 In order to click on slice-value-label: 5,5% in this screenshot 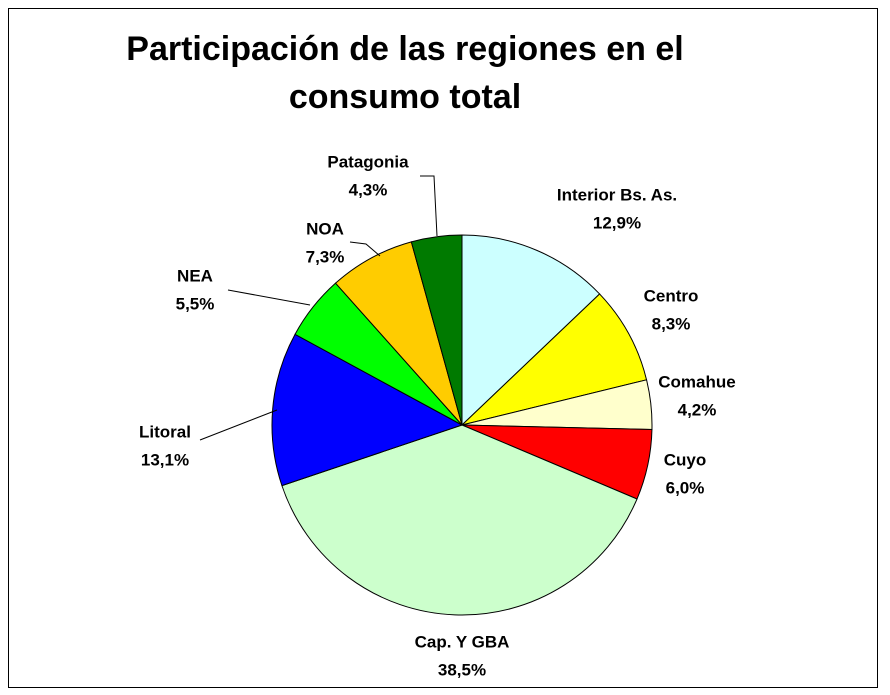, I will do `click(195, 303)`.